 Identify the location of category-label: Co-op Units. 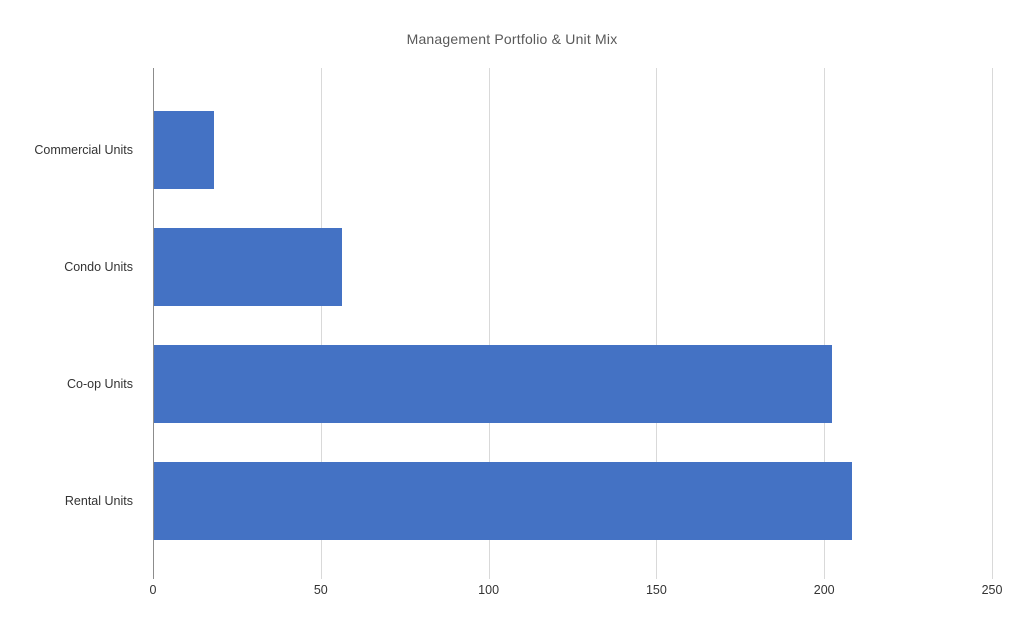
(100, 384).